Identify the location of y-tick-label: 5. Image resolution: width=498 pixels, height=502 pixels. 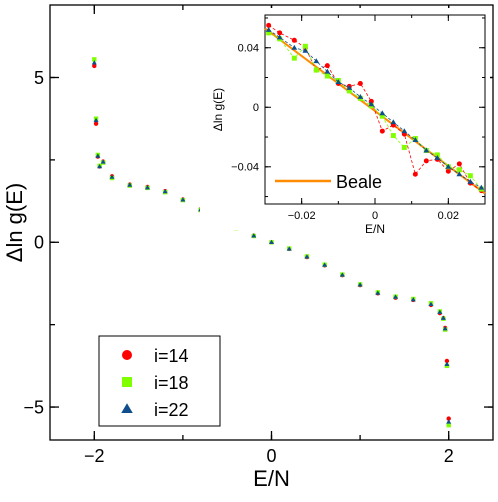
(39, 78).